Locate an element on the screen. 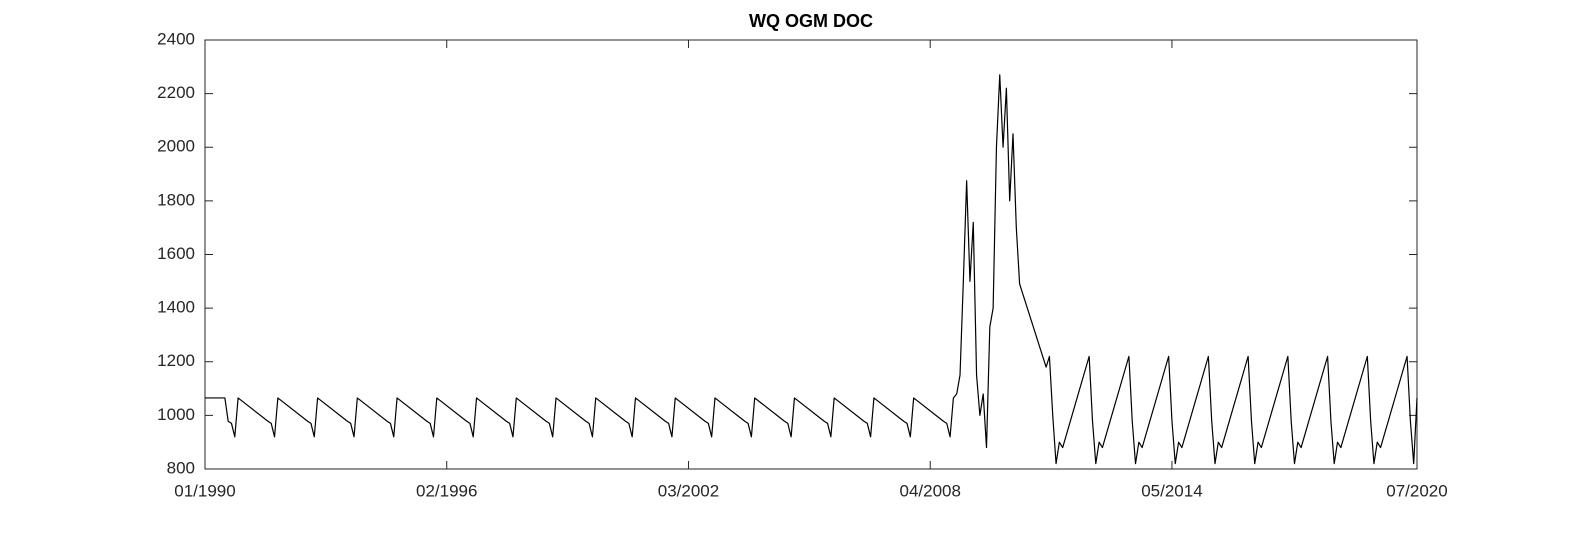  y-tick-label: 1200 is located at coordinates (176, 360).